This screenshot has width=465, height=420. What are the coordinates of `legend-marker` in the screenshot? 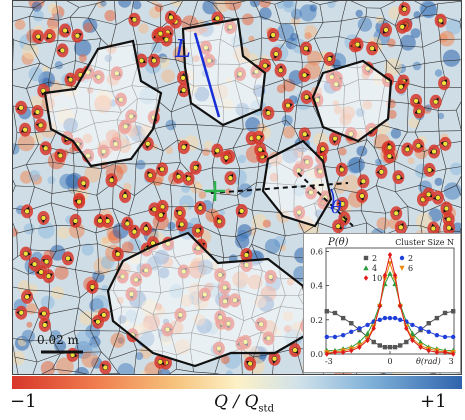 It's located at (366, 258).